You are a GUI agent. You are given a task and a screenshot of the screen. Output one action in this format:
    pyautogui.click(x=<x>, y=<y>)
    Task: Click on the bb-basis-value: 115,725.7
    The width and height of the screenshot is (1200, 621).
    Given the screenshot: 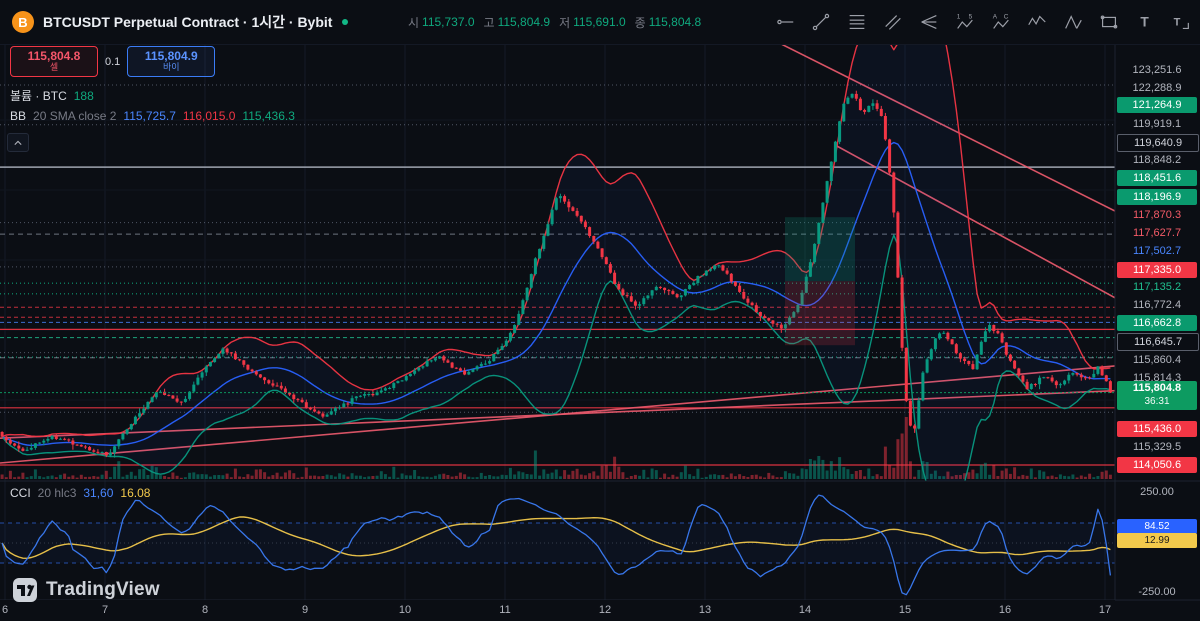 What is the action you would take?
    pyautogui.click(x=149, y=116)
    